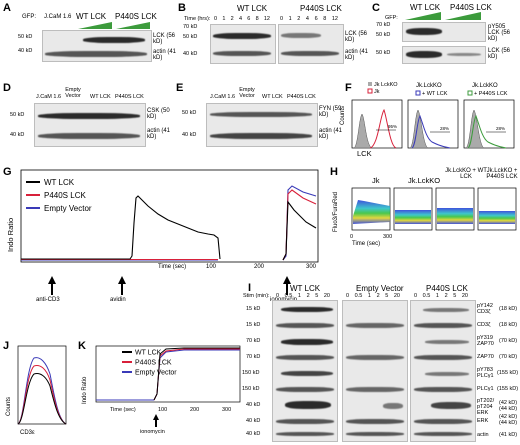 This screenshot has width=520, height=445. I want to click on histogram-wt: Jk.LckKO + WT LCK 28%, so click(433, 116).